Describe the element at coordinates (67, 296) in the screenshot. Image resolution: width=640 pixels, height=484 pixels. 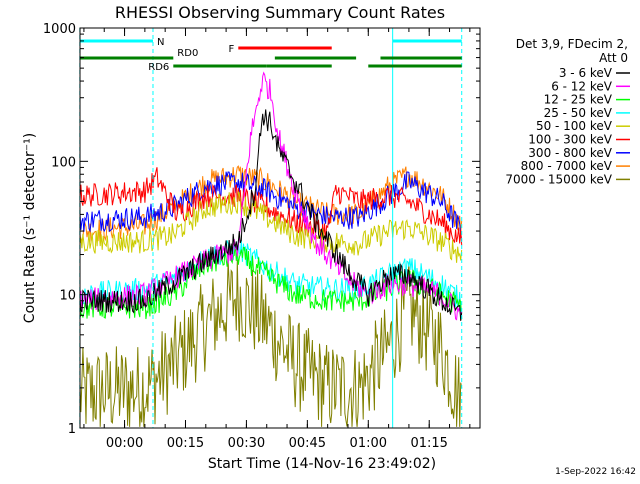
I see `y-tick-label: 10` at that location.